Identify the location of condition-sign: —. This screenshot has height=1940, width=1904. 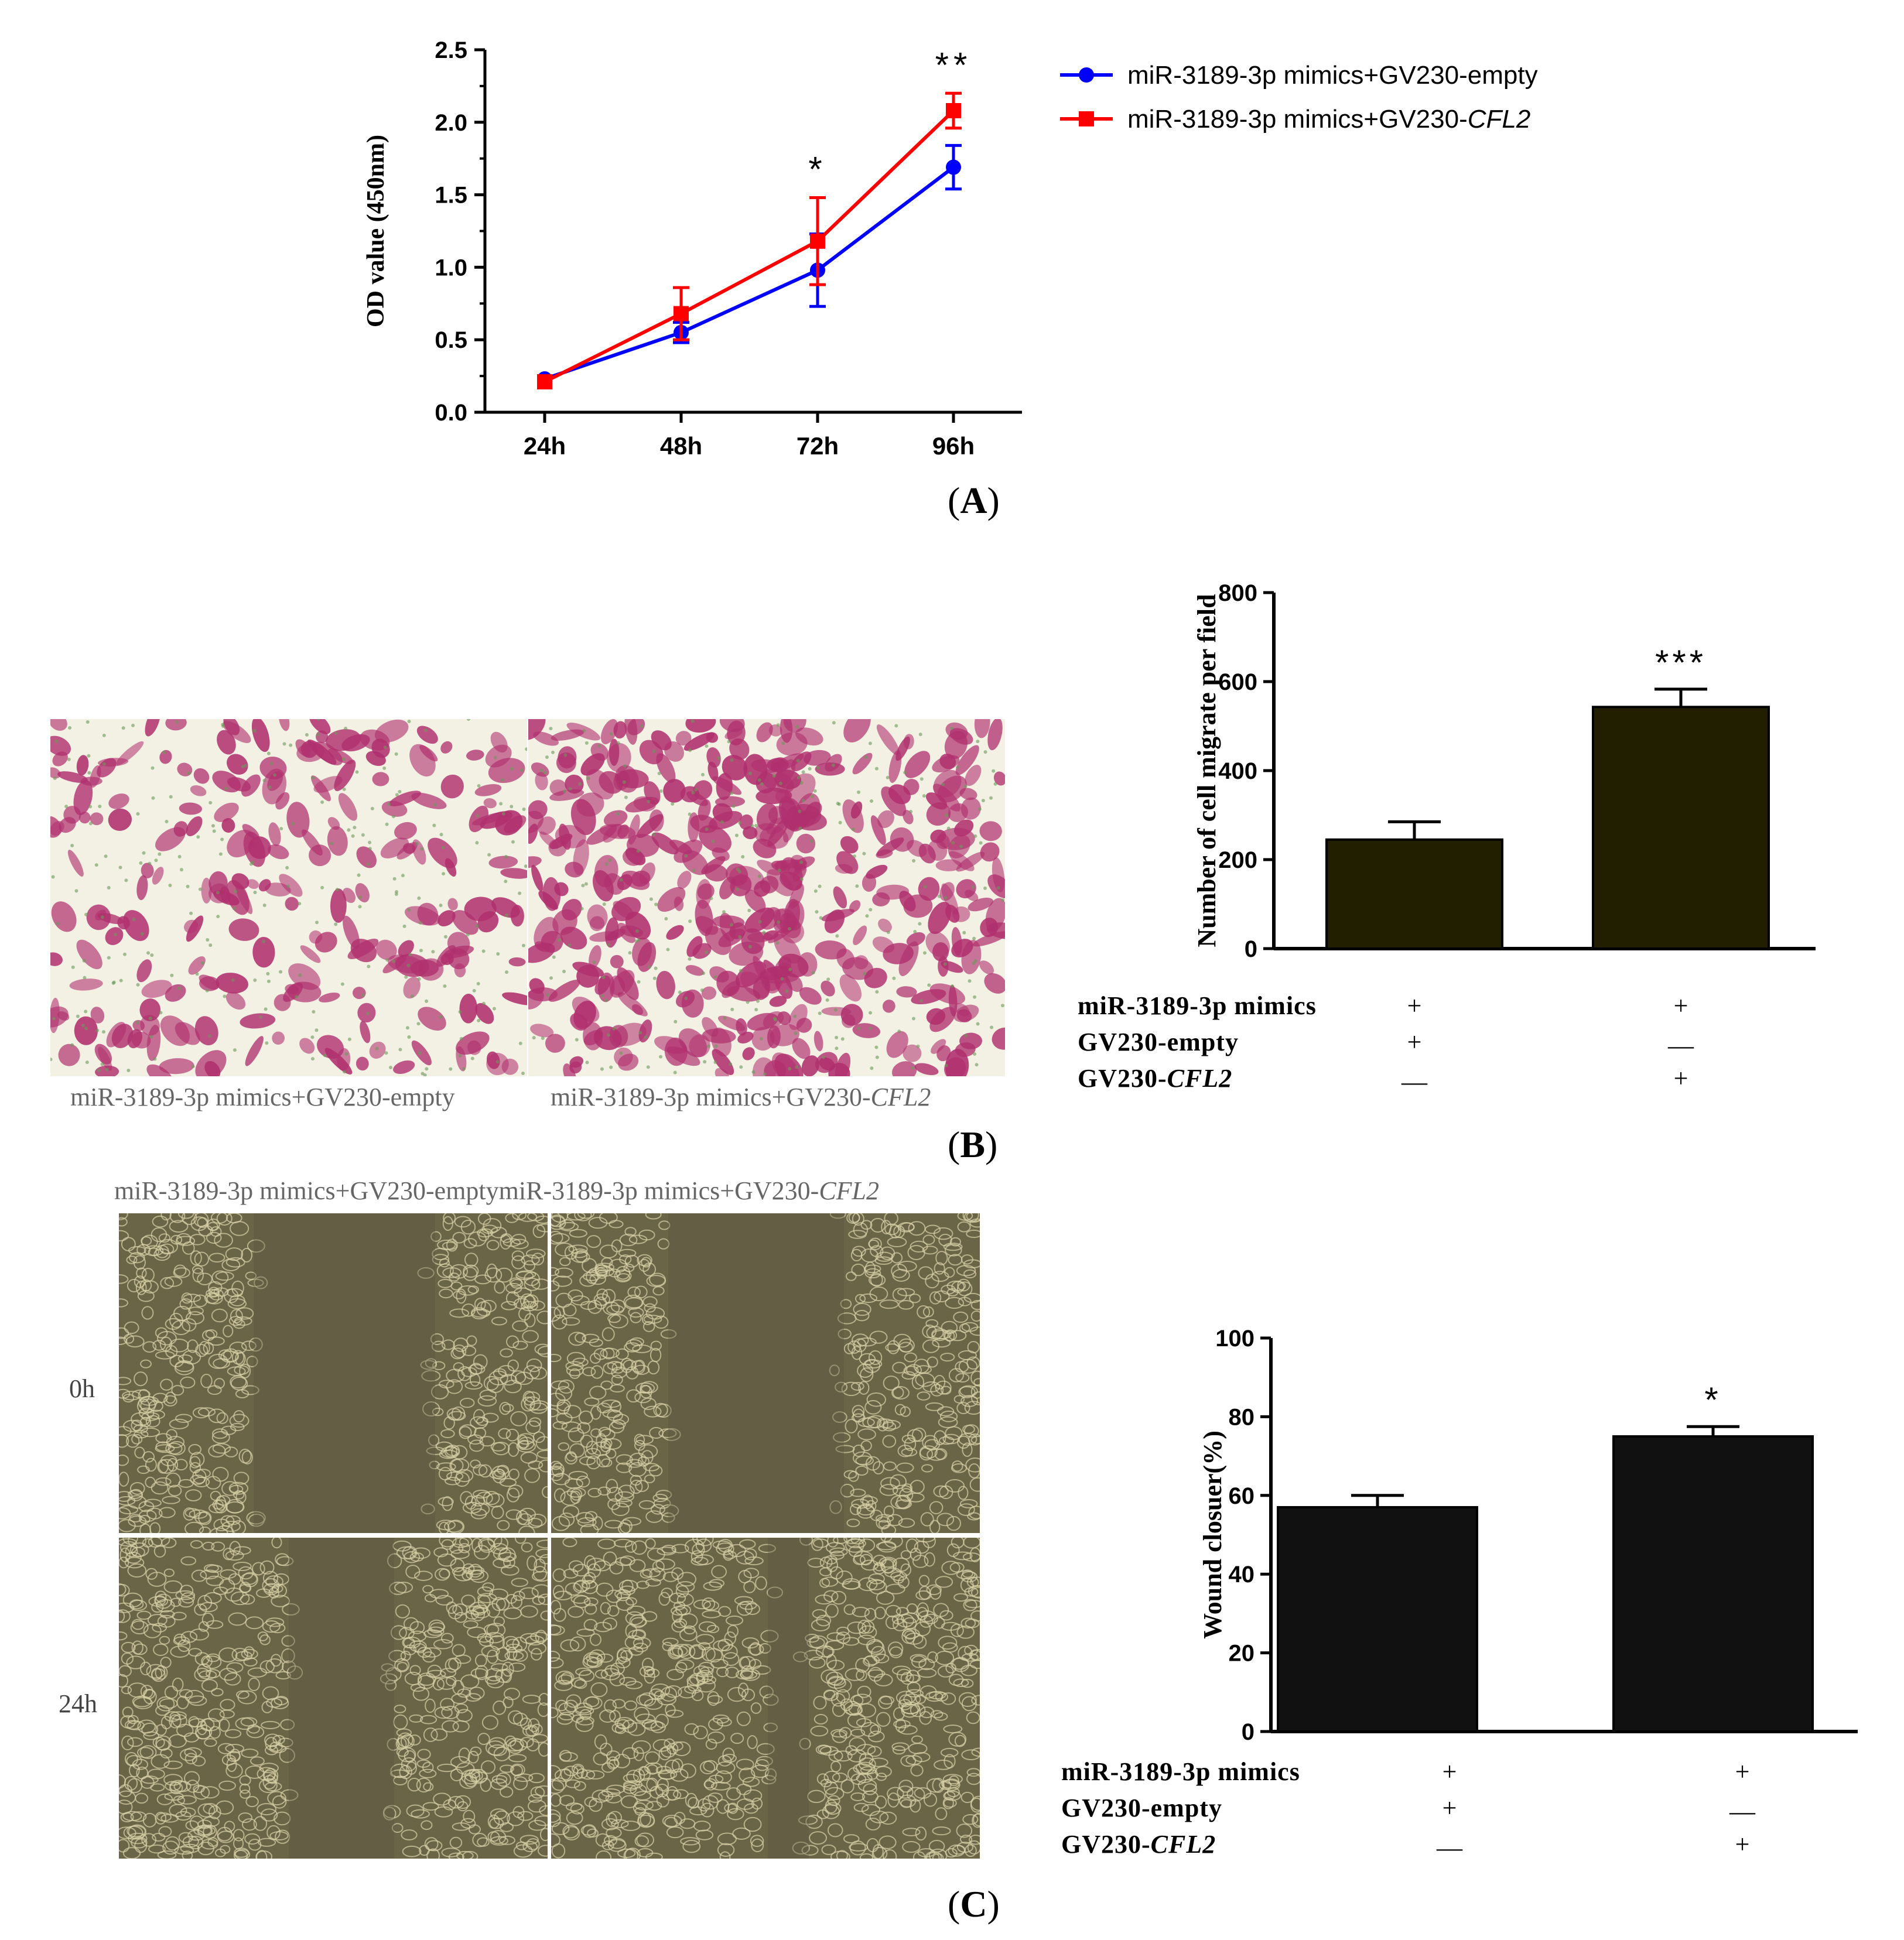
(1414, 1081).